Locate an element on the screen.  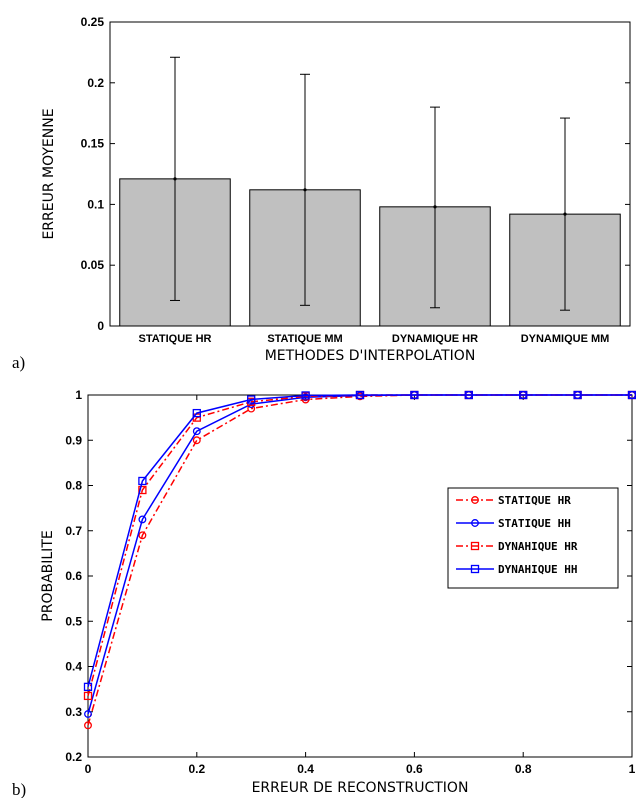
bar-chart-y-axis-label: ERREUR MOYENNE is located at coordinates (49, 173).